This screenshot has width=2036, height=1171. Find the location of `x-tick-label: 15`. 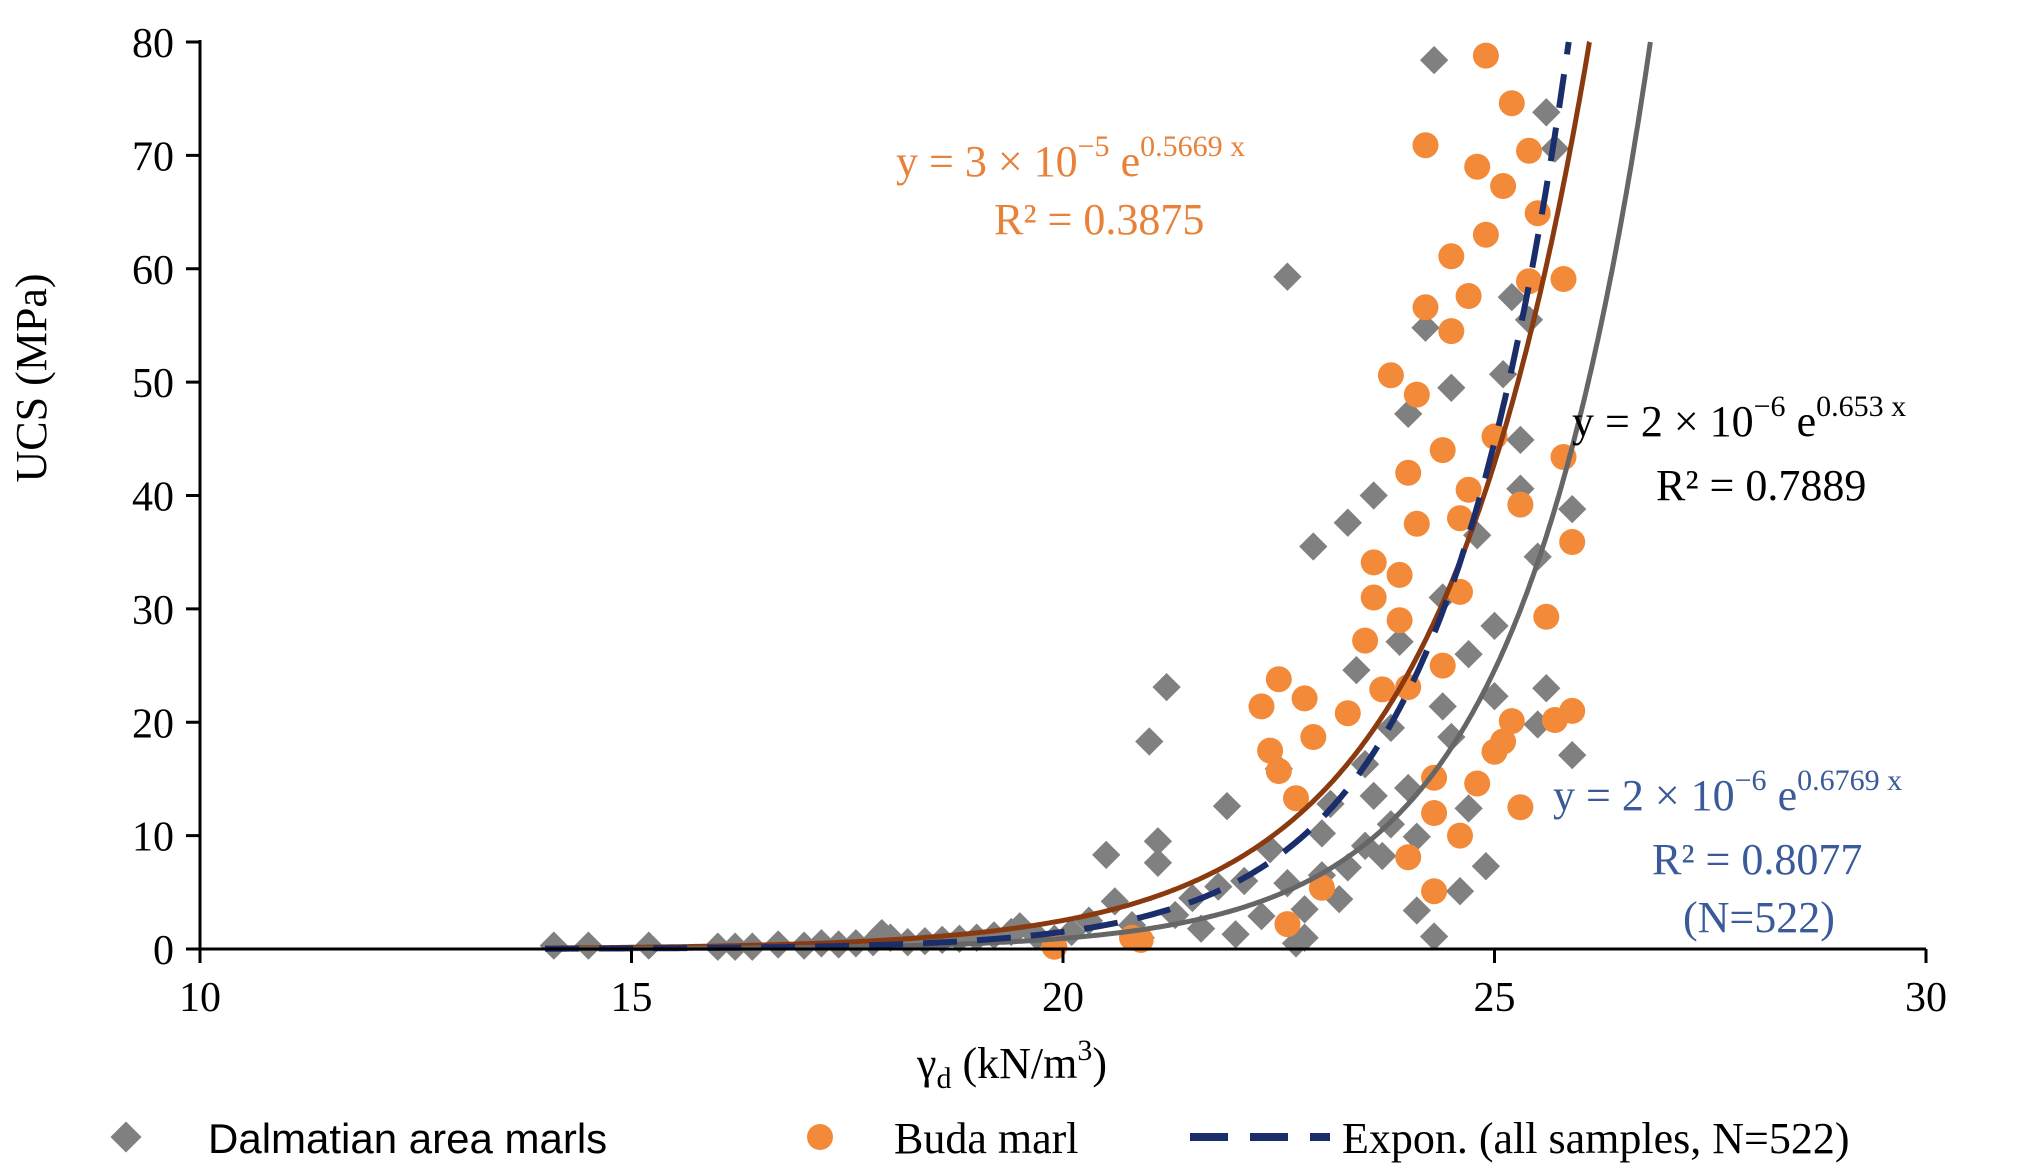

x-tick-label: 15 is located at coordinates (632, 998).